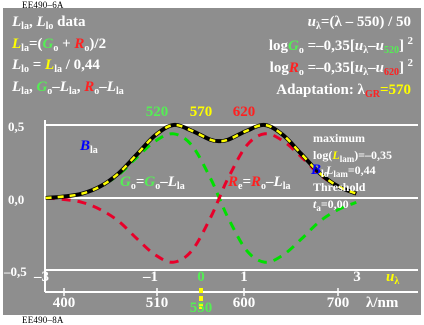  Describe the element at coordinates (40, 22) in the screenshot. I see `hl1-L2: L` at that location.